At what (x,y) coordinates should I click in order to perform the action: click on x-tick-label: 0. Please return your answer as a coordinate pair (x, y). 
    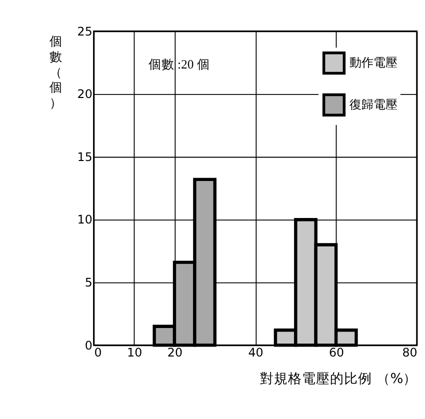
    Looking at the image, I should click on (98, 353).